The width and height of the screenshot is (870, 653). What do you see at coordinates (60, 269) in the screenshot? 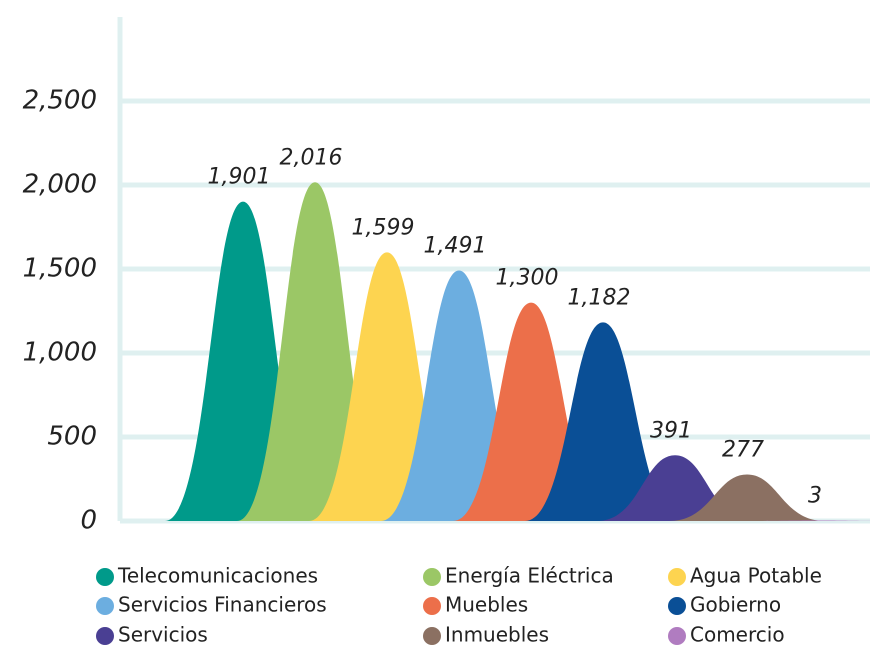
I see `y-tick-label: 1,500` at bounding box center [60, 269].